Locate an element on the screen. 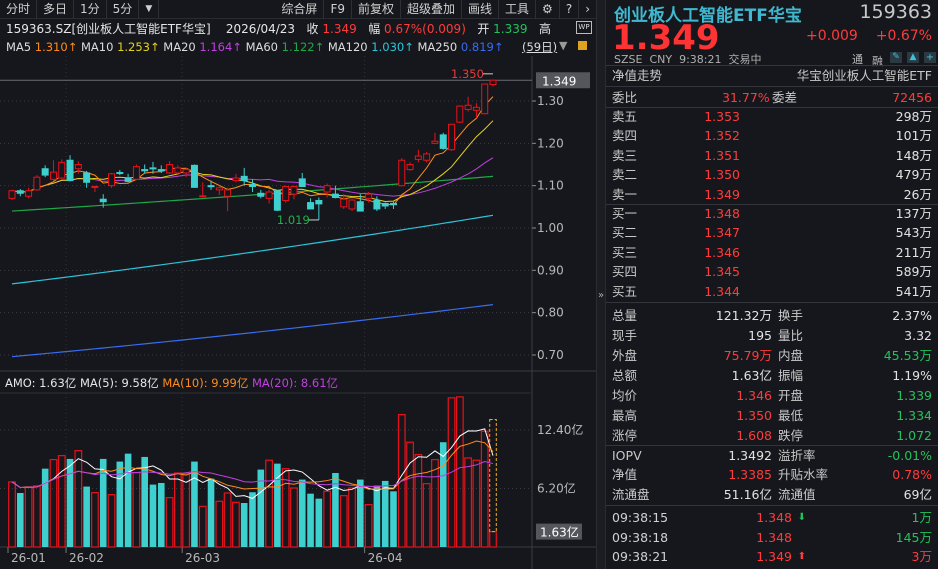 The height and width of the screenshot is (569, 938). current-price-label: 1.349 is located at coordinates (559, 81).